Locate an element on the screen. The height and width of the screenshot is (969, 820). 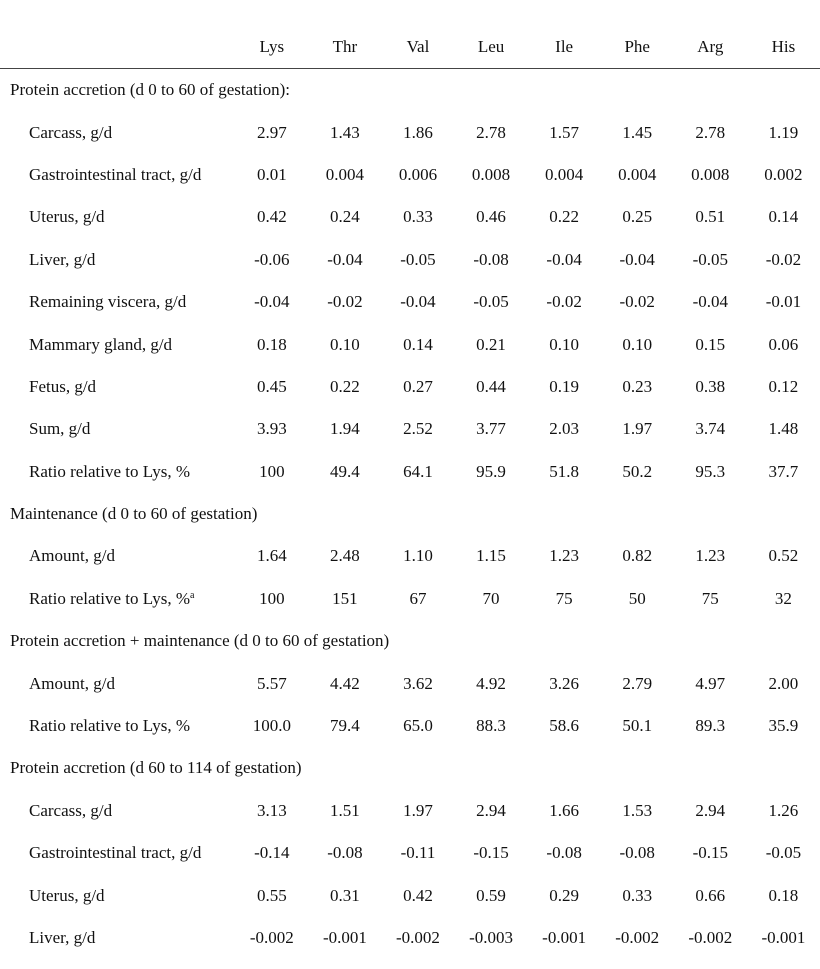
value-cell-his: 0.52 is located at coordinates (783, 556).